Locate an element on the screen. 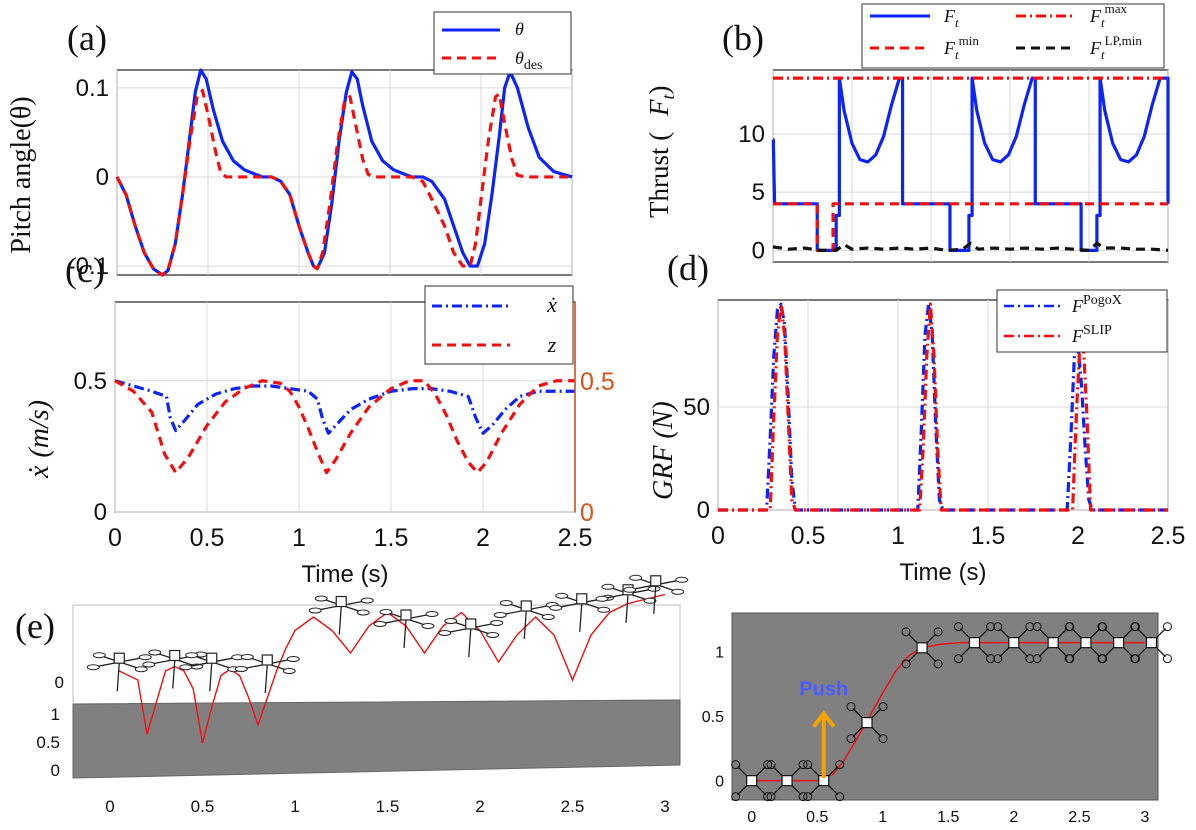 The image size is (1196, 830). legend-text-Ftmax-sup: max is located at coordinates (1116, 8).